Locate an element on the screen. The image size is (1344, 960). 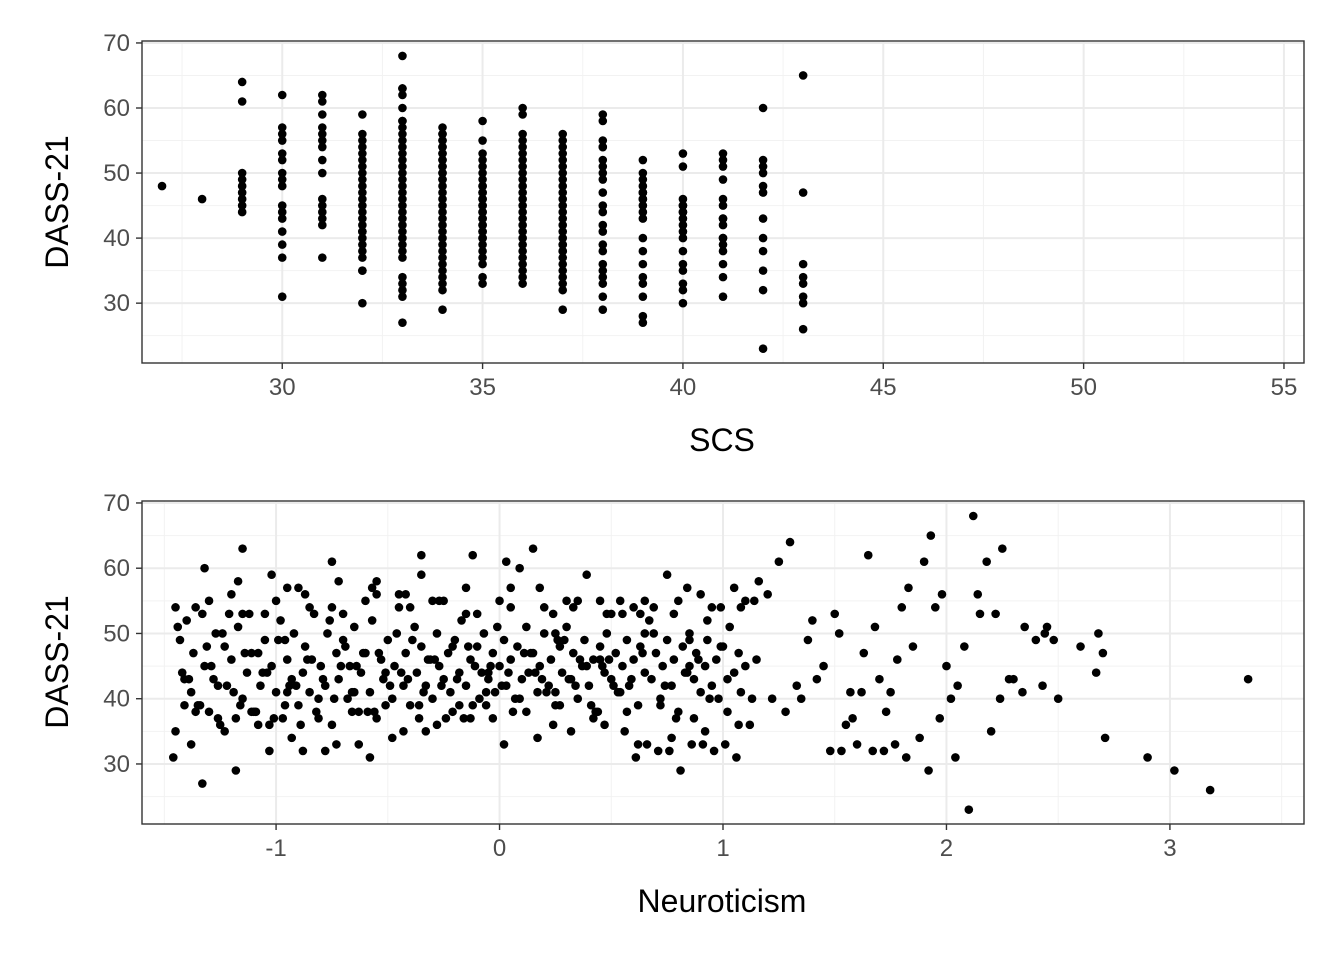
y-tick-label: 30 is located at coordinates (116, 303).